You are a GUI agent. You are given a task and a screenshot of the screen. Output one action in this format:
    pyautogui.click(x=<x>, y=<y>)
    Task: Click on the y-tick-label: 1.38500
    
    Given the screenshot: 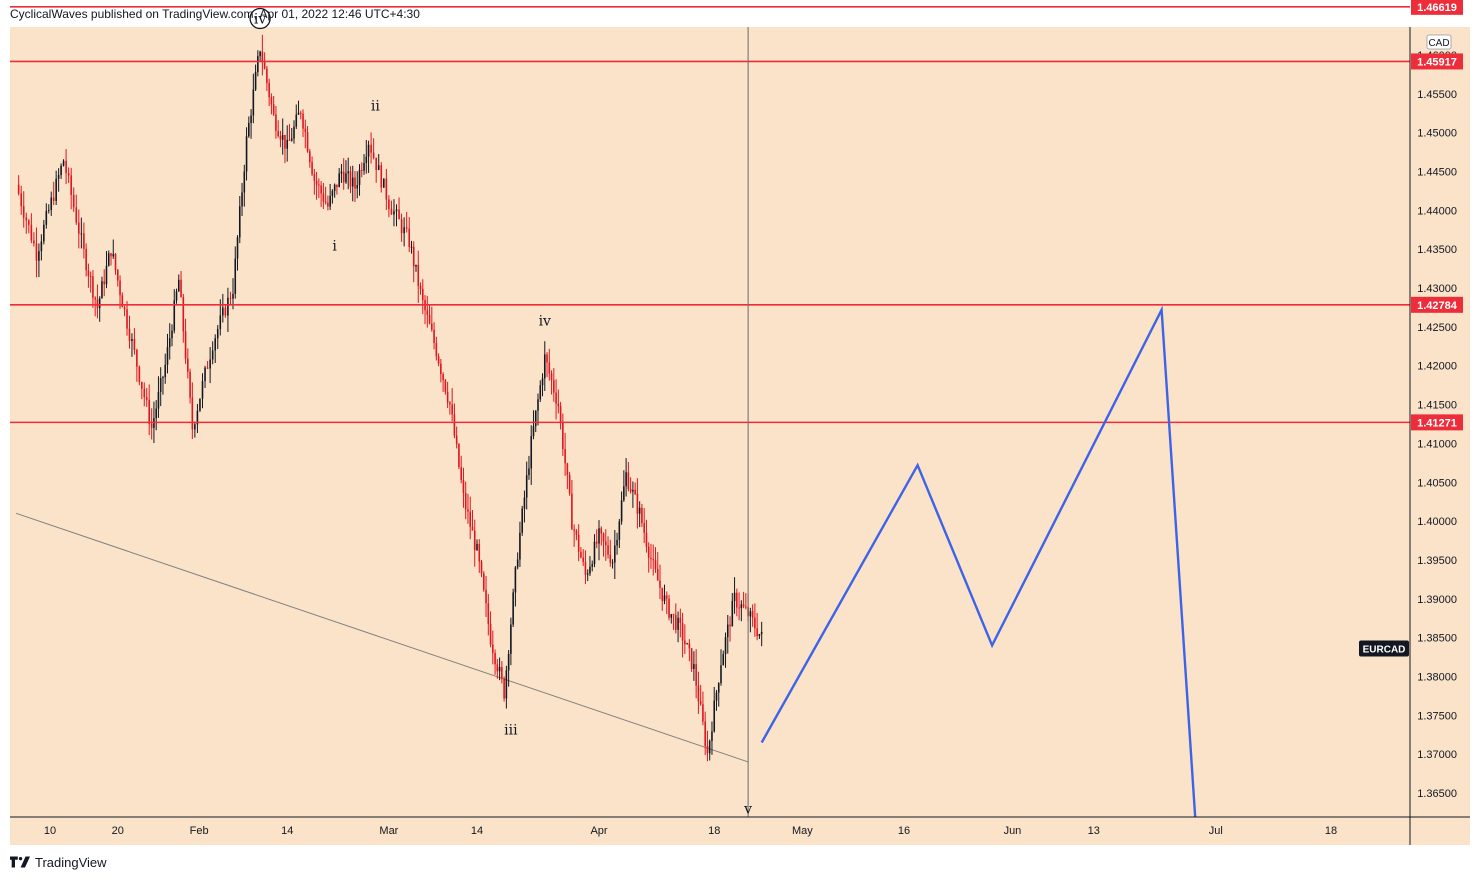 What is the action you would take?
    pyautogui.click(x=1437, y=639)
    